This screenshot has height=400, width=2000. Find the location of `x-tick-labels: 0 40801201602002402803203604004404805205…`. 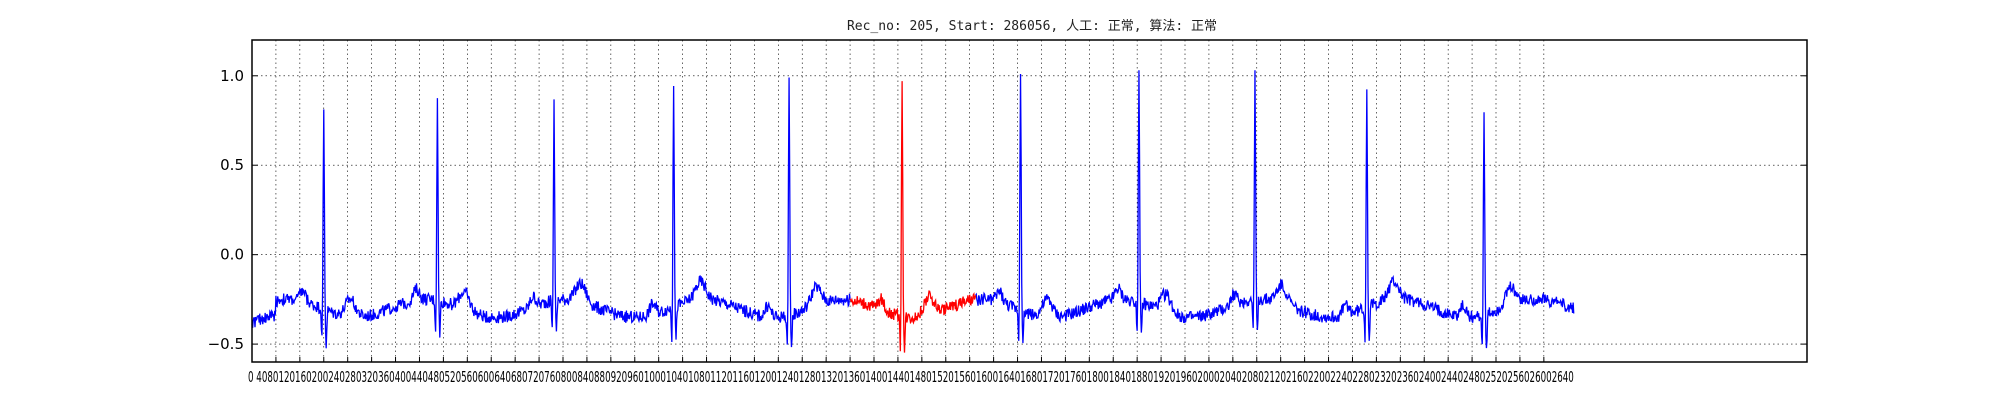

x-tick-labels: 0 40801201602002402803203604004404805205… is located at coordinates (911, 377).